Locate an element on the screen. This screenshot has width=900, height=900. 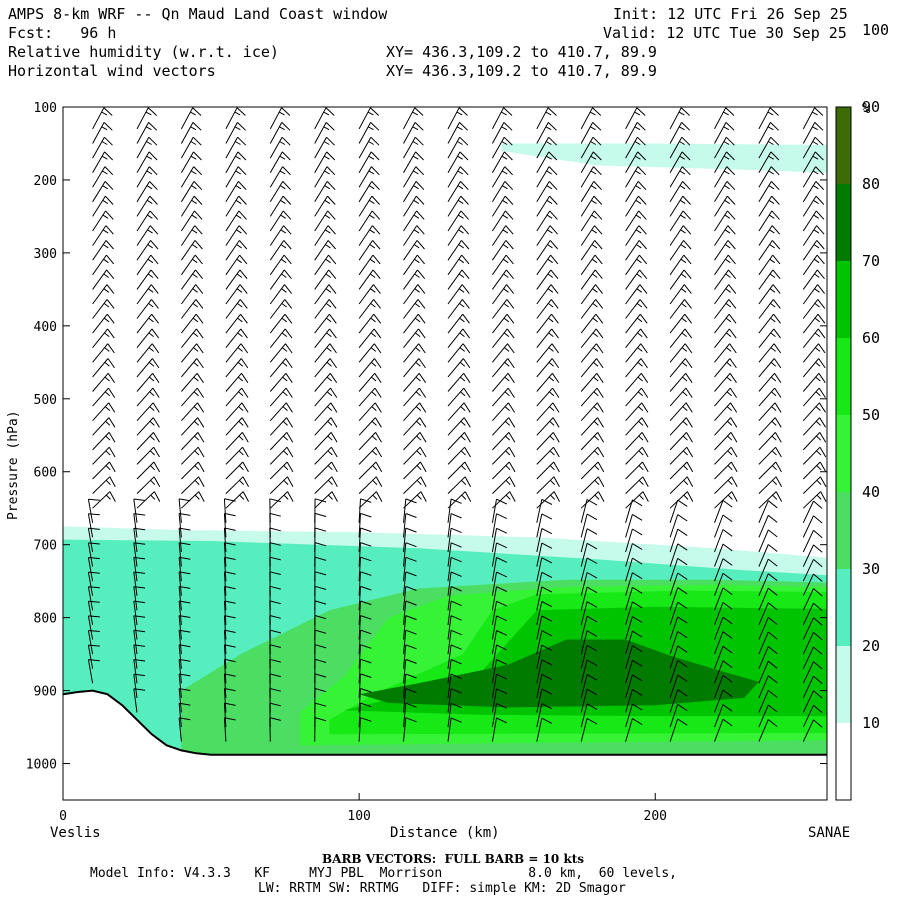
colorbar-label: 10 is located at coordinates (871, 723).